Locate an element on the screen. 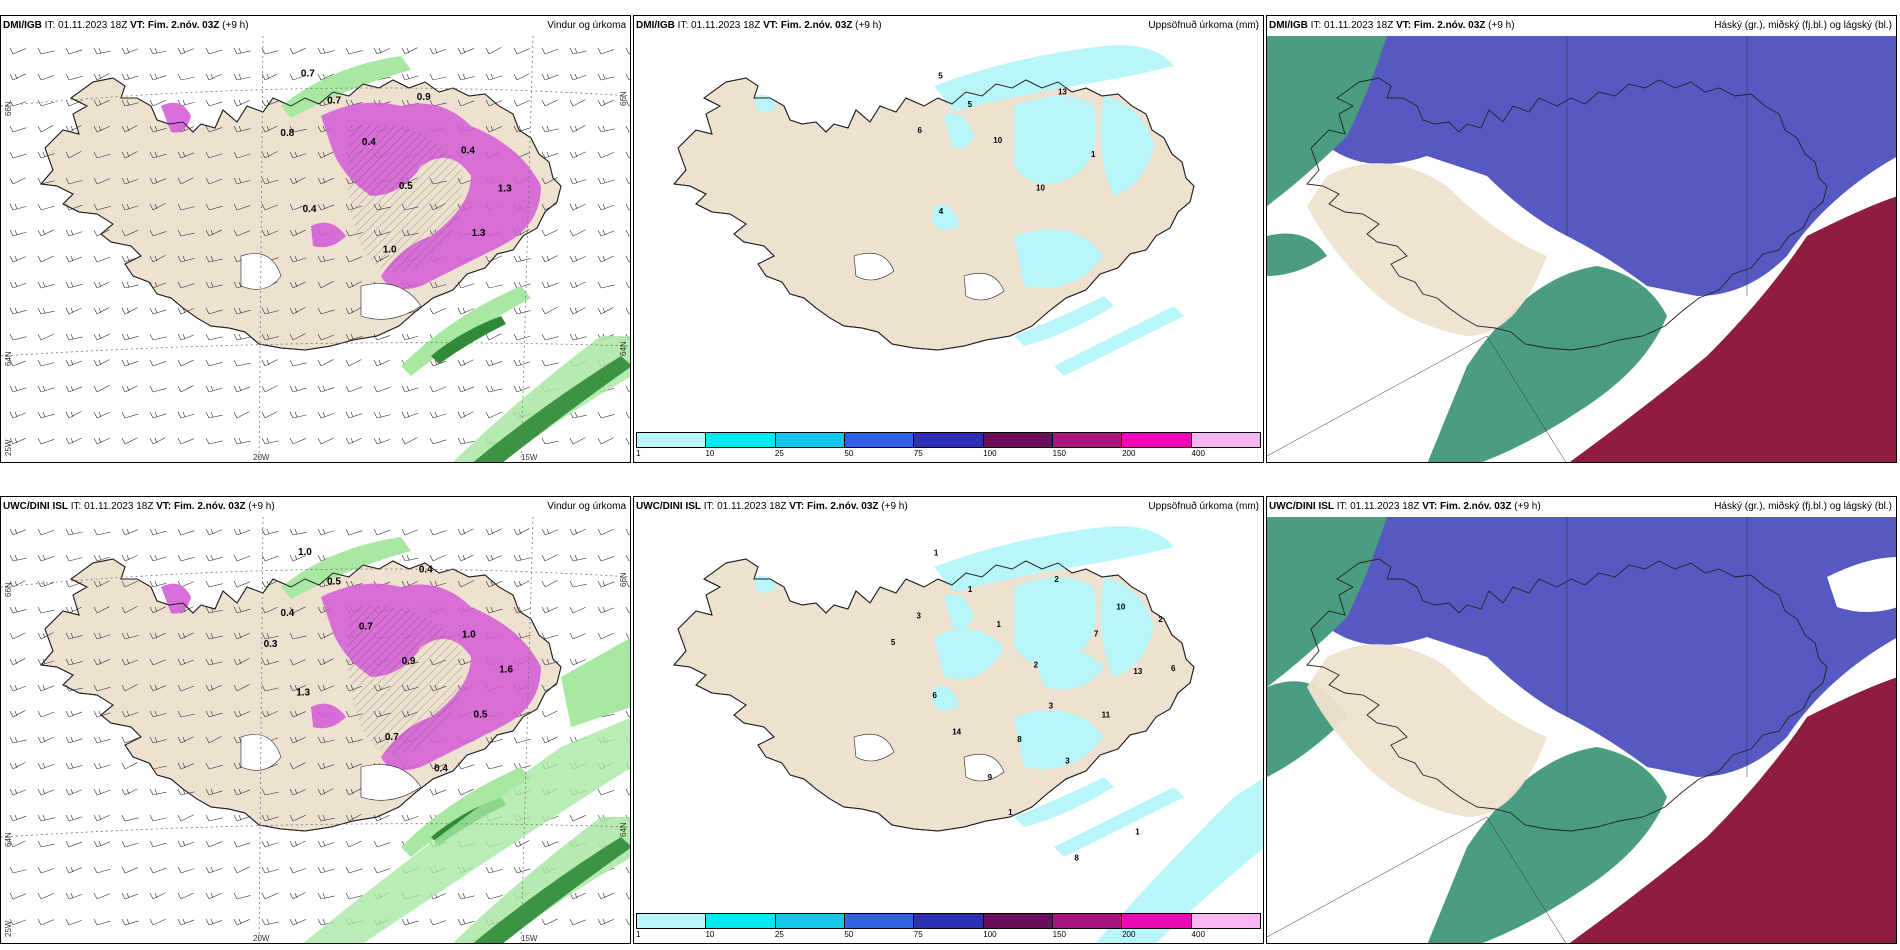 Image resolution: width=1900 pixels, height=950 pixels. colorbar-label: 150 is located at coordinates (1059, 453).